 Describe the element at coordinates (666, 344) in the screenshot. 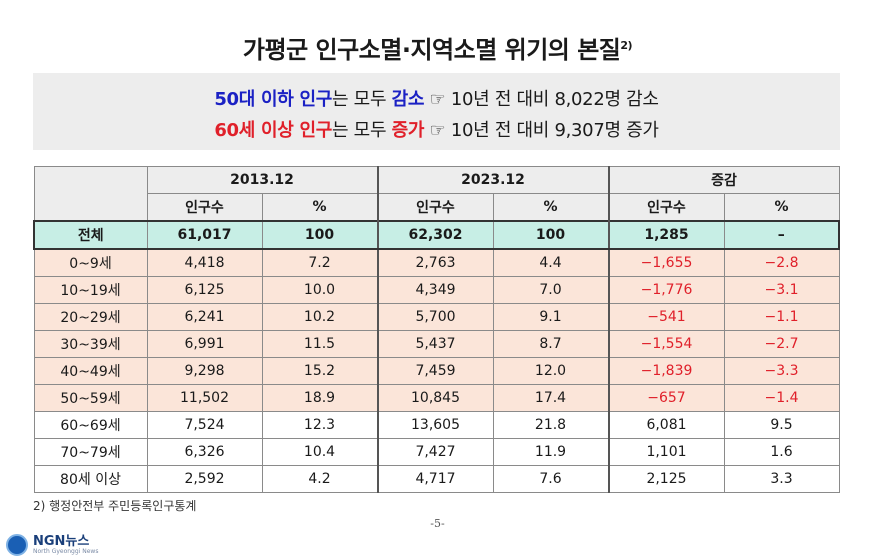

I see `table-cell: −1,554` at that location.